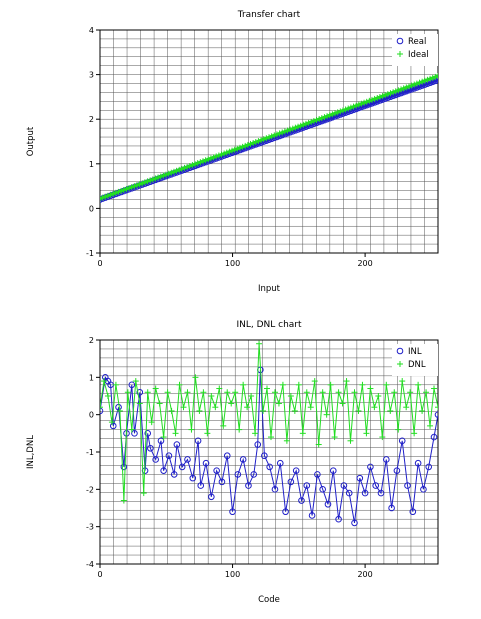 This screenshot has width=481, height=619. What do you see at coordinates (91, 377) in the screenshot?
I see `y-tick-label: 1` at bounding box center [91, 377].